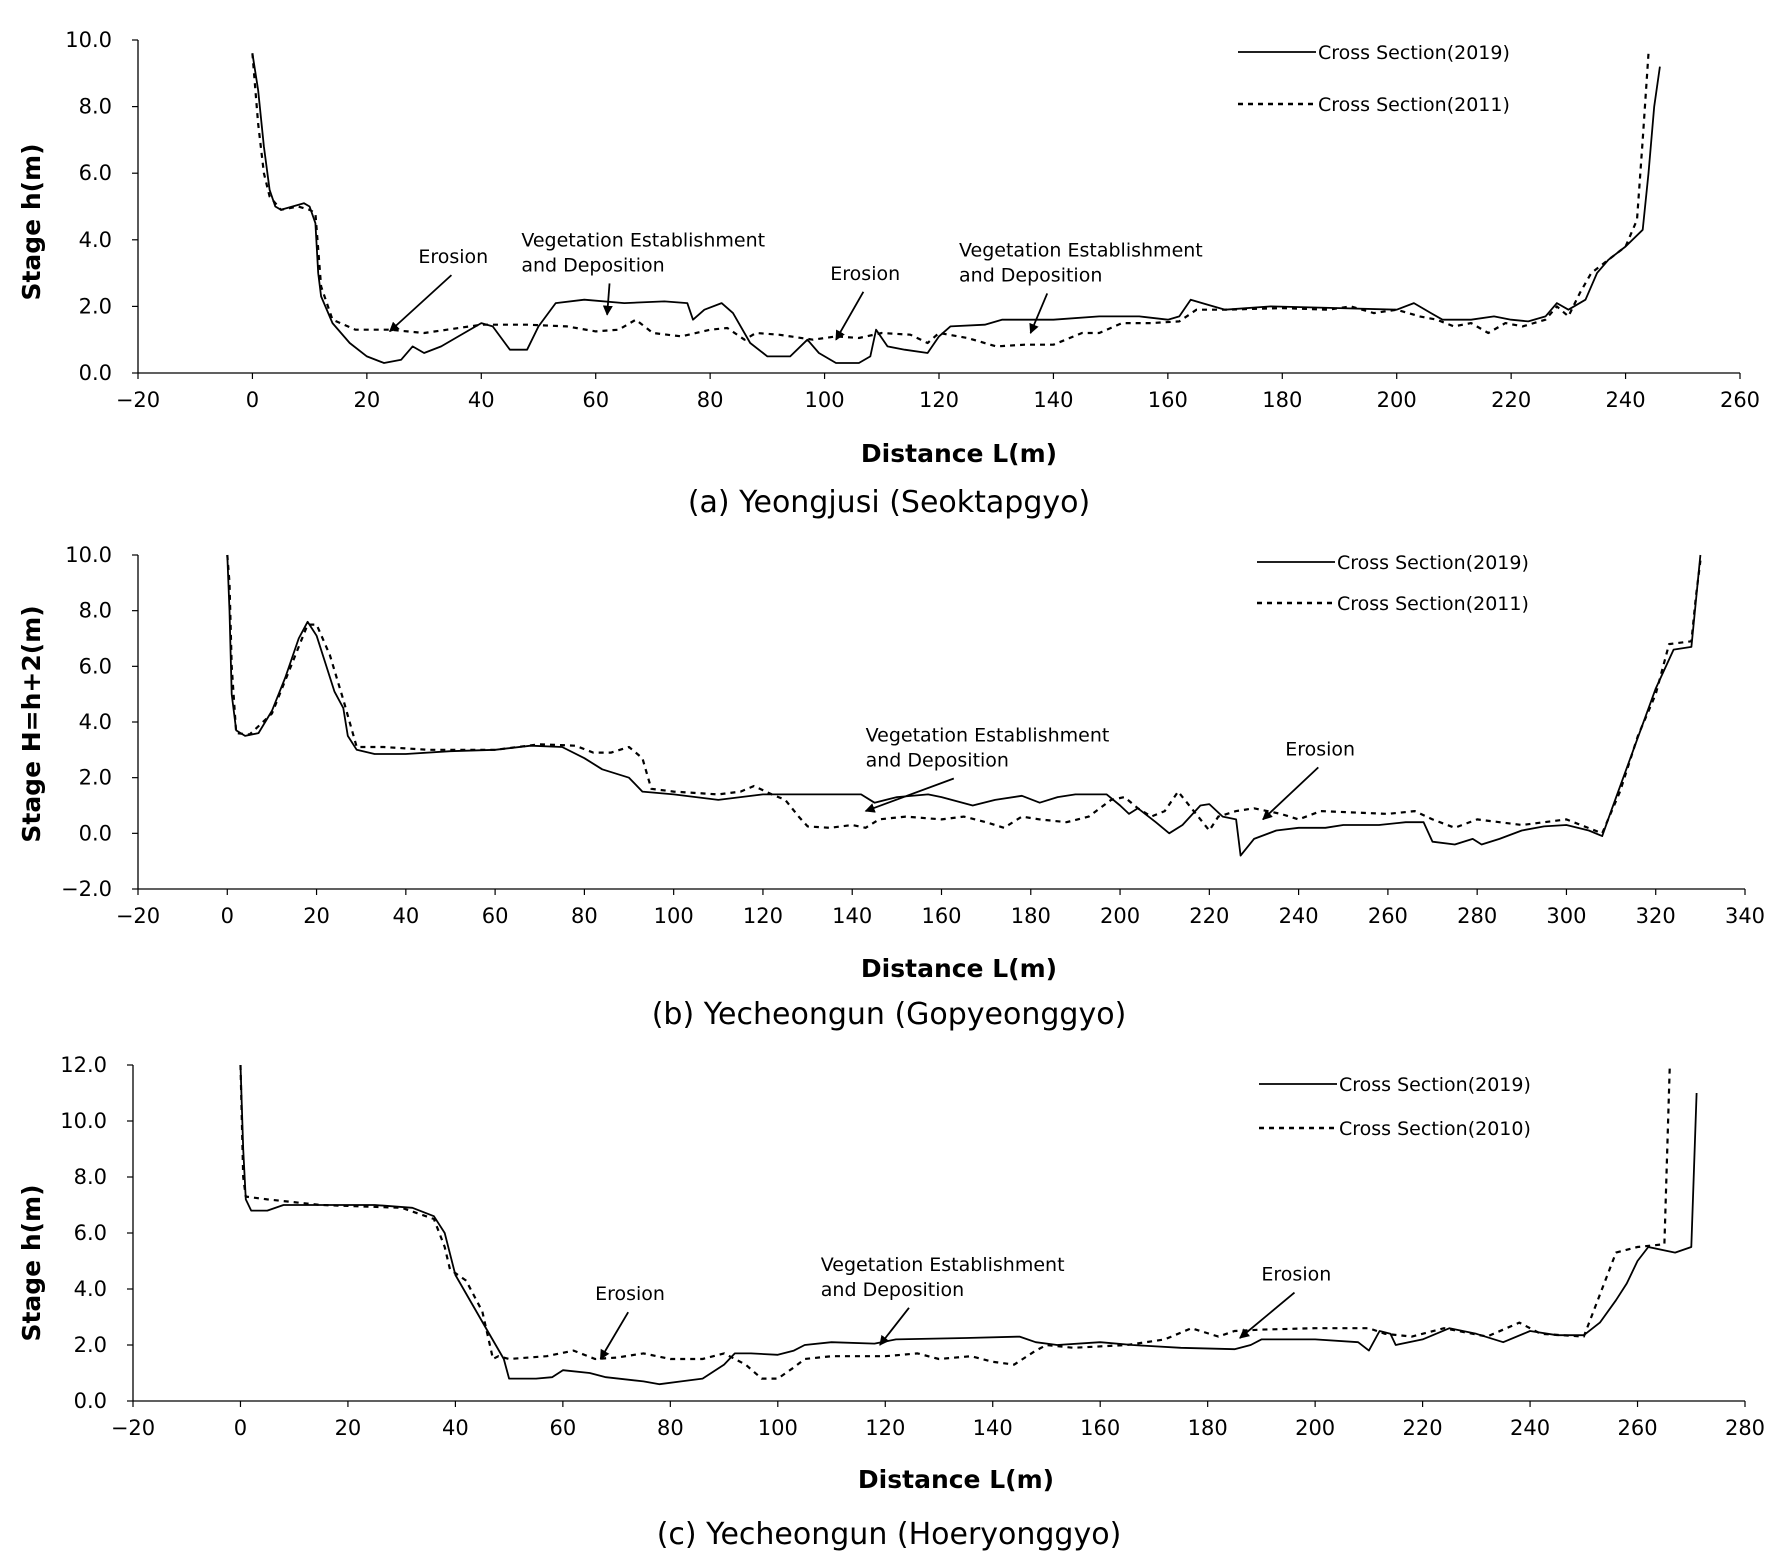 The width and height of the screenshot is (1791, 1564). What do you see at coordinates (1745, 916) in the screenshot?
I see `x-tick-label: 340` at bounding box center [1745, 916].